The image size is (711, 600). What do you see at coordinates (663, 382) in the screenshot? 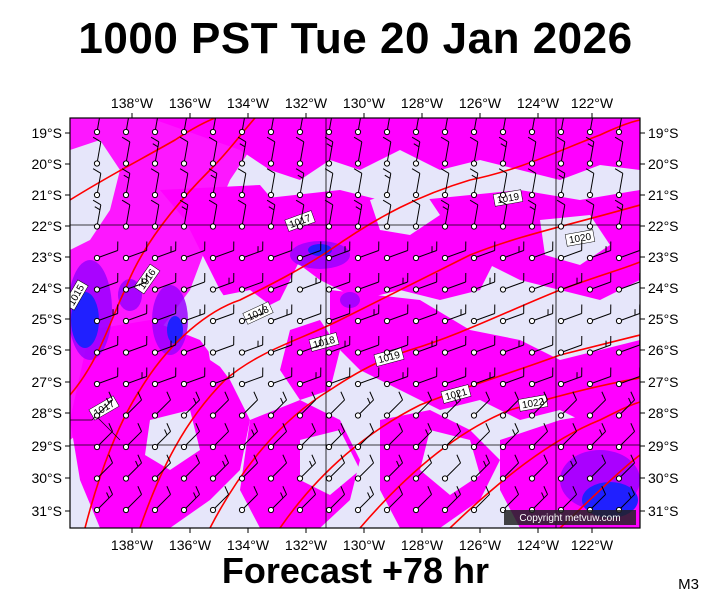
I see `lat-label: 27°S` at bounding box center [663, 382].